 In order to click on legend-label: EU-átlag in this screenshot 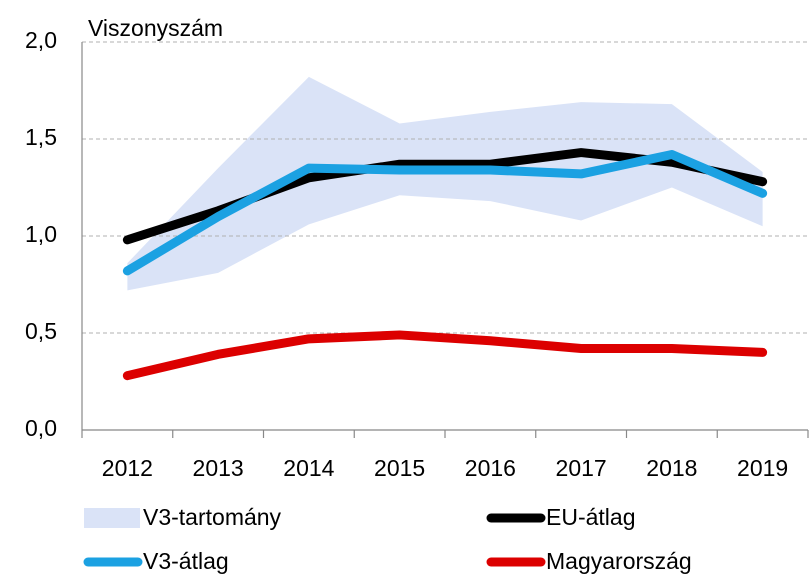, I will do `click(590, 517)`.